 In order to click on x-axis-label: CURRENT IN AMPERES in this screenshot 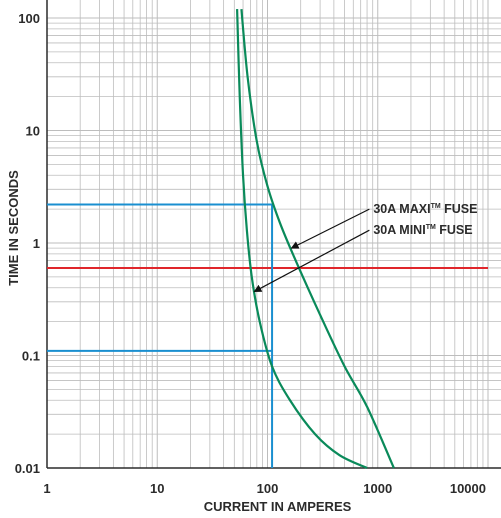, I will do `click(278, 506)`.